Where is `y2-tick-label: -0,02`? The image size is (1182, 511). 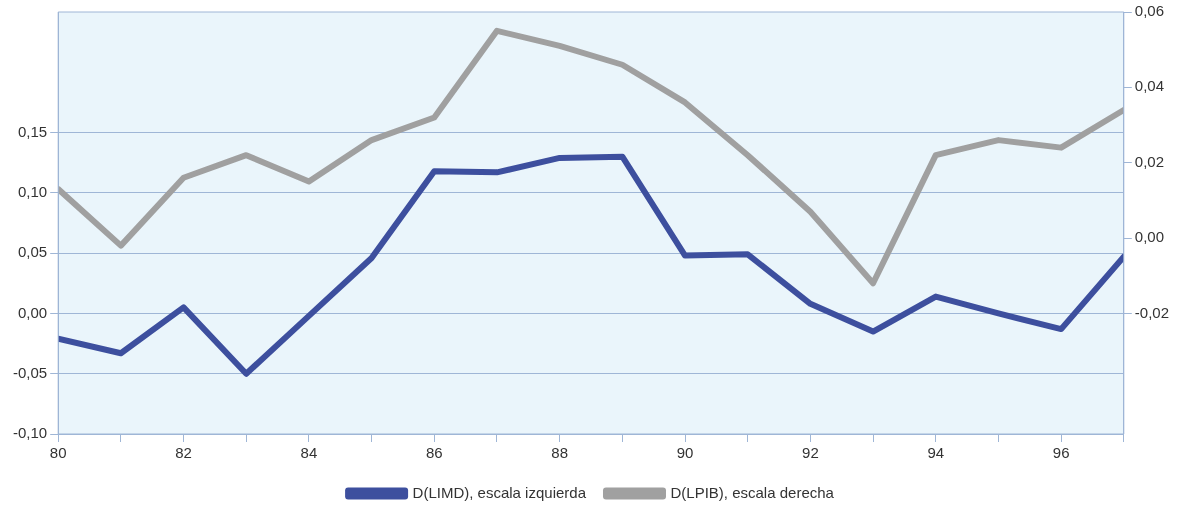
y2-tick-label: -0,02 is located at coordinates (1152, 312).